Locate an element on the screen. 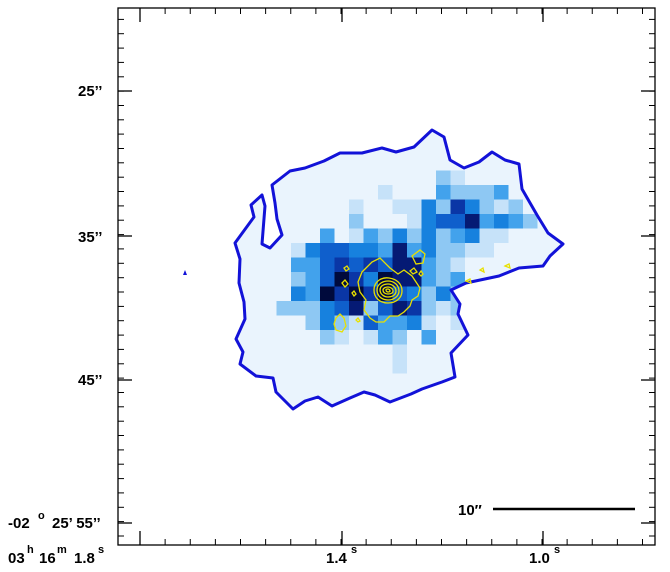  yellow-contours is located at coordinates (422, 291).